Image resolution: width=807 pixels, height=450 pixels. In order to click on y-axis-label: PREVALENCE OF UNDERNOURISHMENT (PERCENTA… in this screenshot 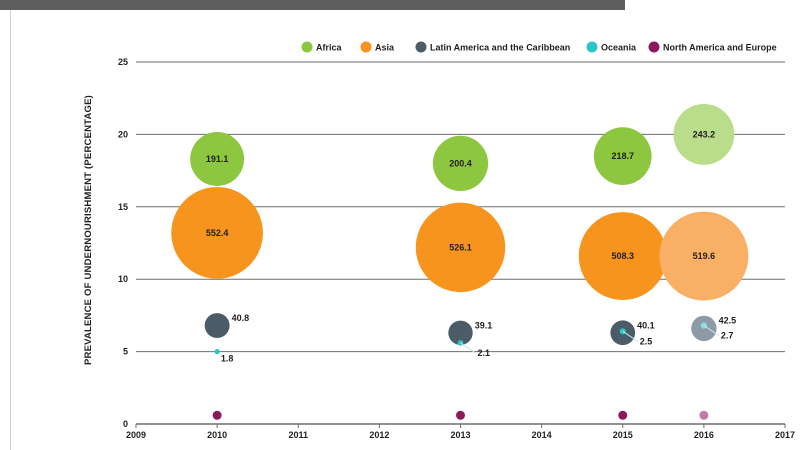, I will do `click(88, 230)`.